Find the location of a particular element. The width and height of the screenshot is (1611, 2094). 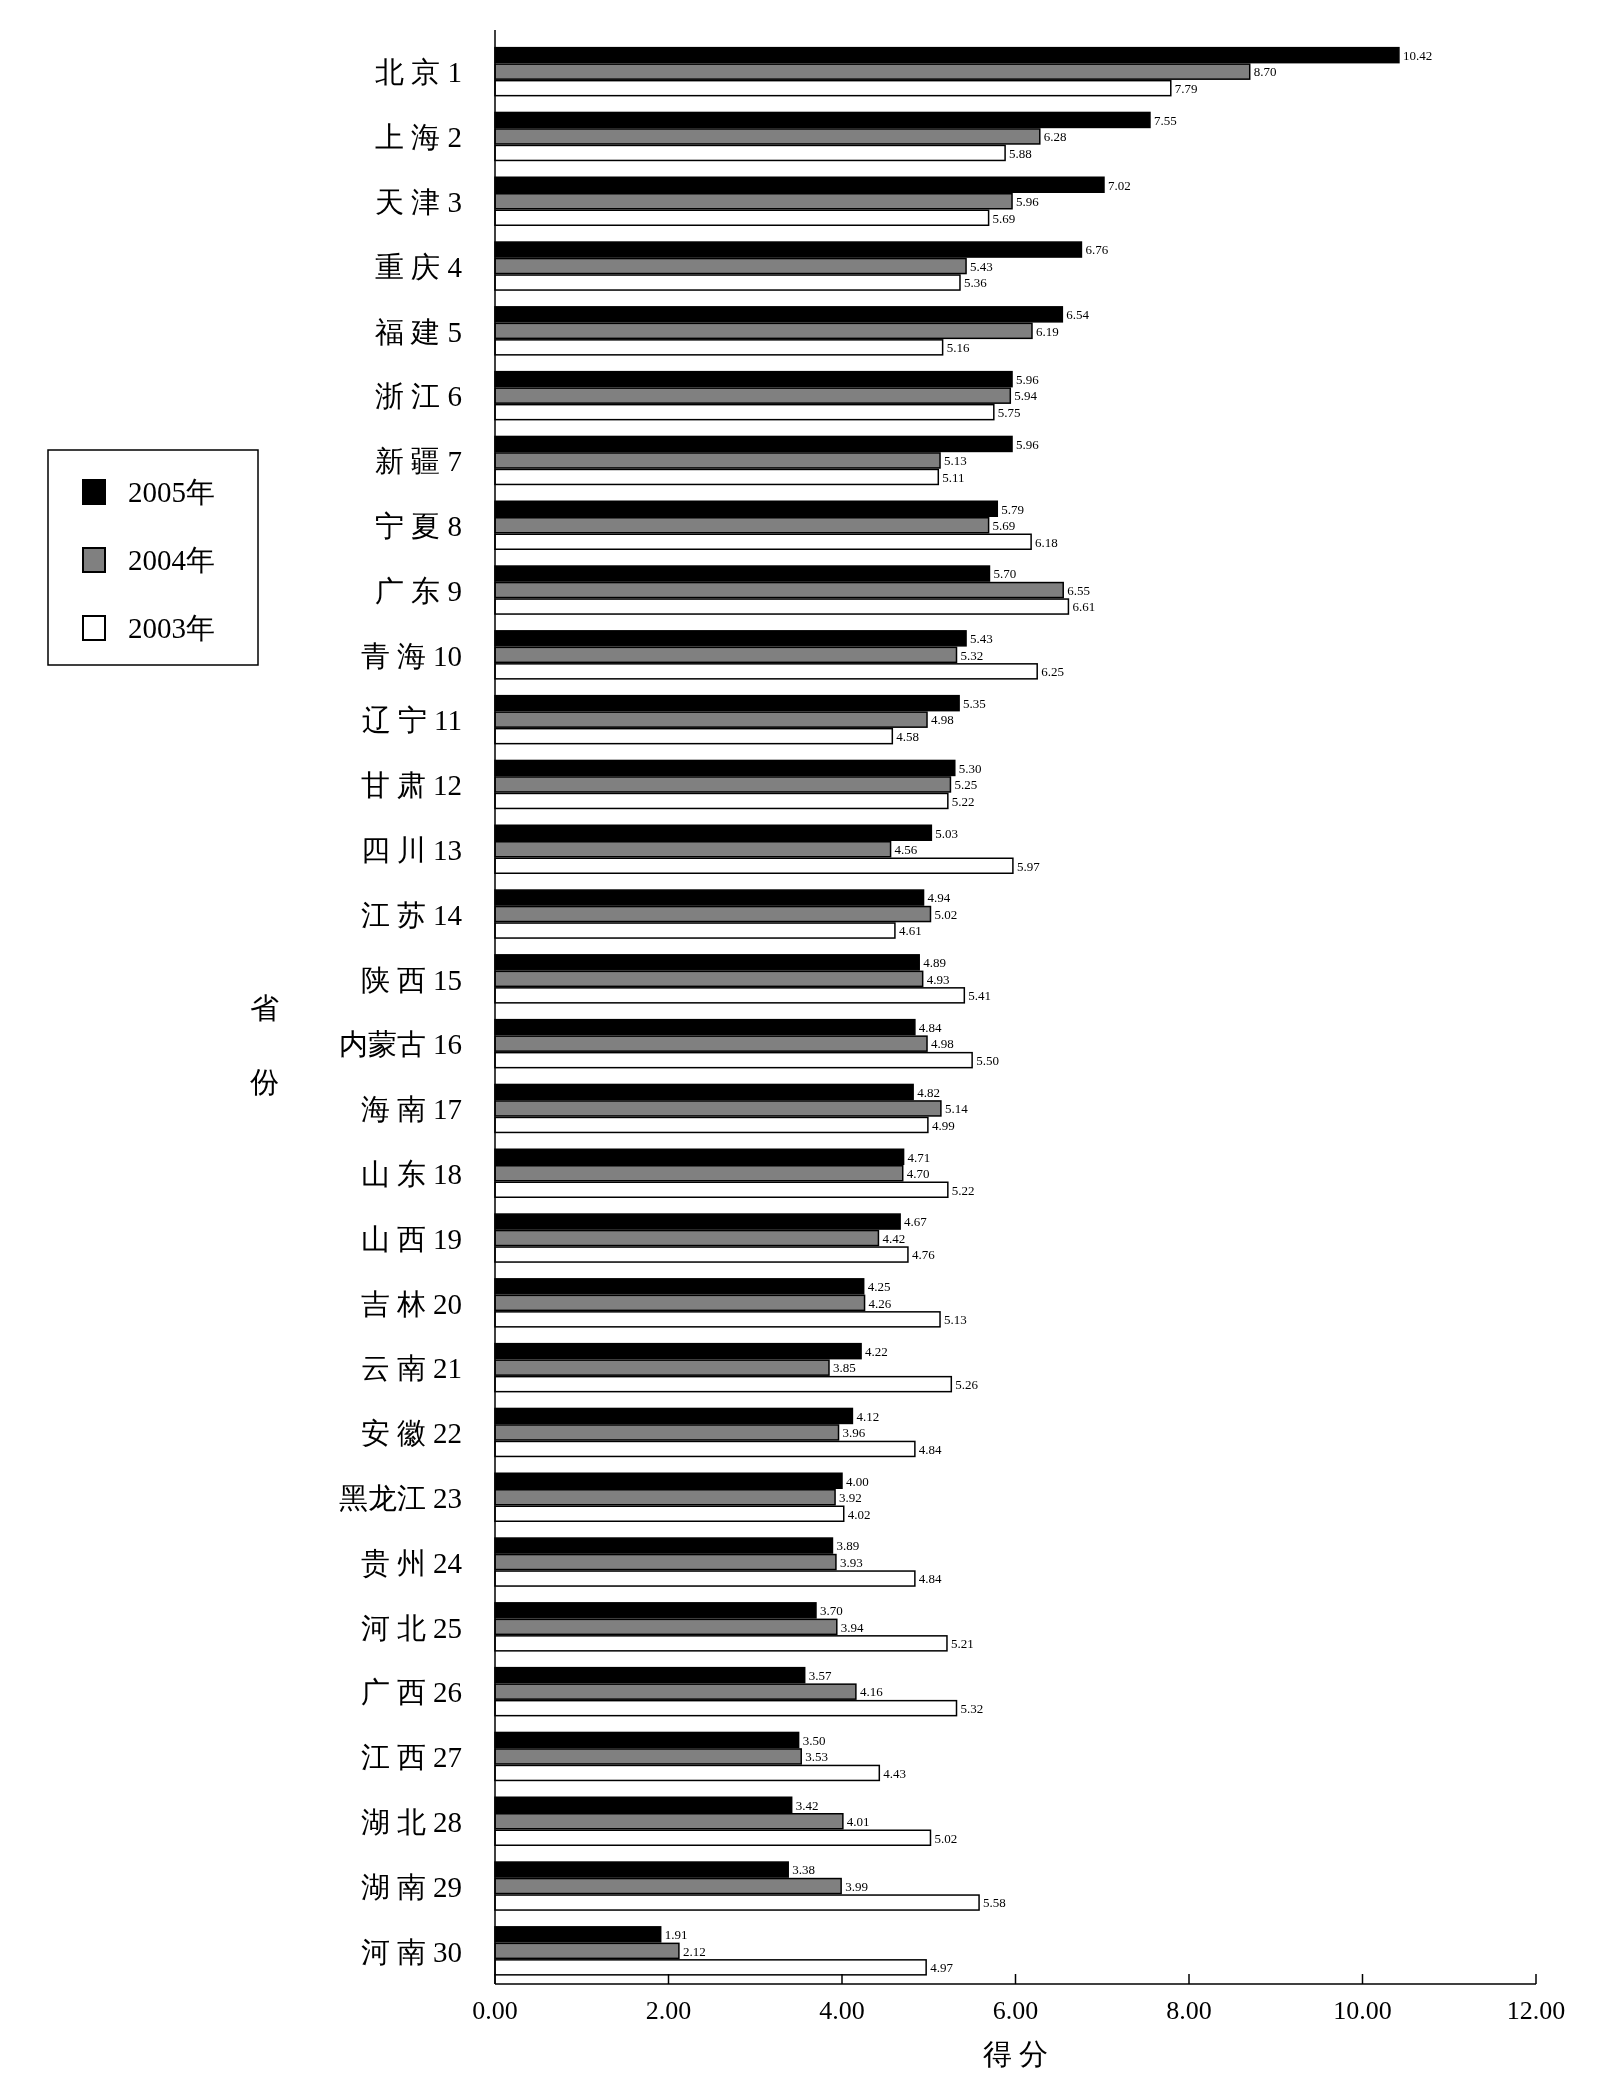

y-tick-label: 吉 林 20 is located at coordinates (411, 1303).